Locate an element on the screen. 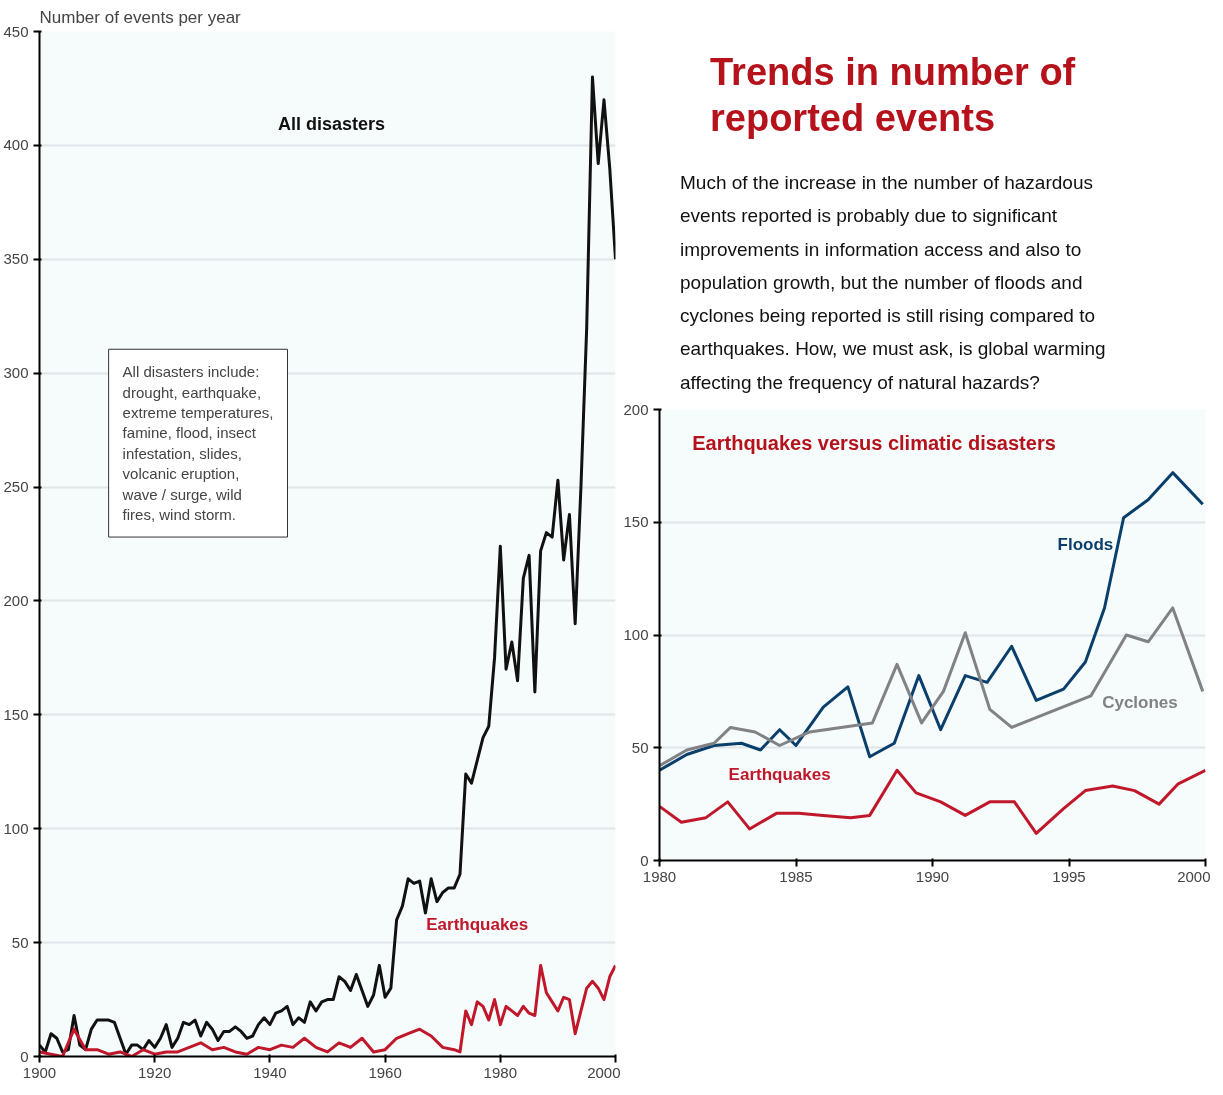 This screenshot has height=1095, width=1223. y-tick-label: 400 is located at coordinates (16, 145).